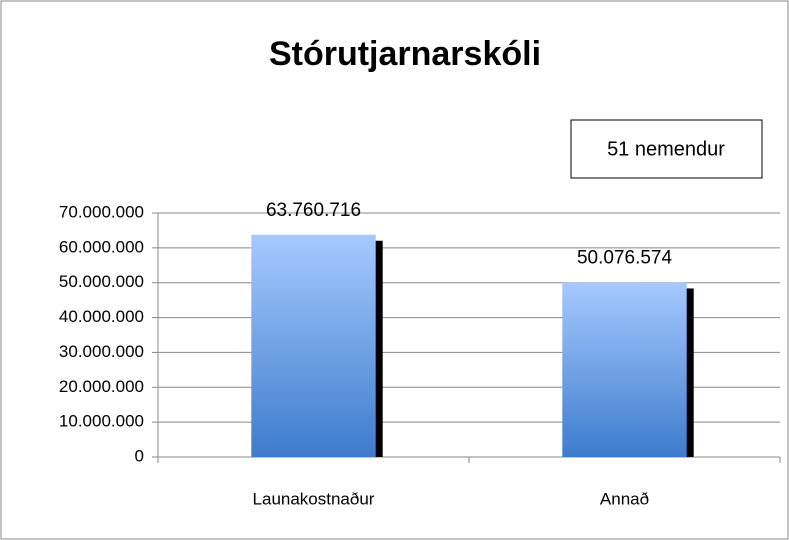  Describe the element at coordinates (101, 246) in the screenshot. I see `y-tick-label: 60.000.000` at that location.